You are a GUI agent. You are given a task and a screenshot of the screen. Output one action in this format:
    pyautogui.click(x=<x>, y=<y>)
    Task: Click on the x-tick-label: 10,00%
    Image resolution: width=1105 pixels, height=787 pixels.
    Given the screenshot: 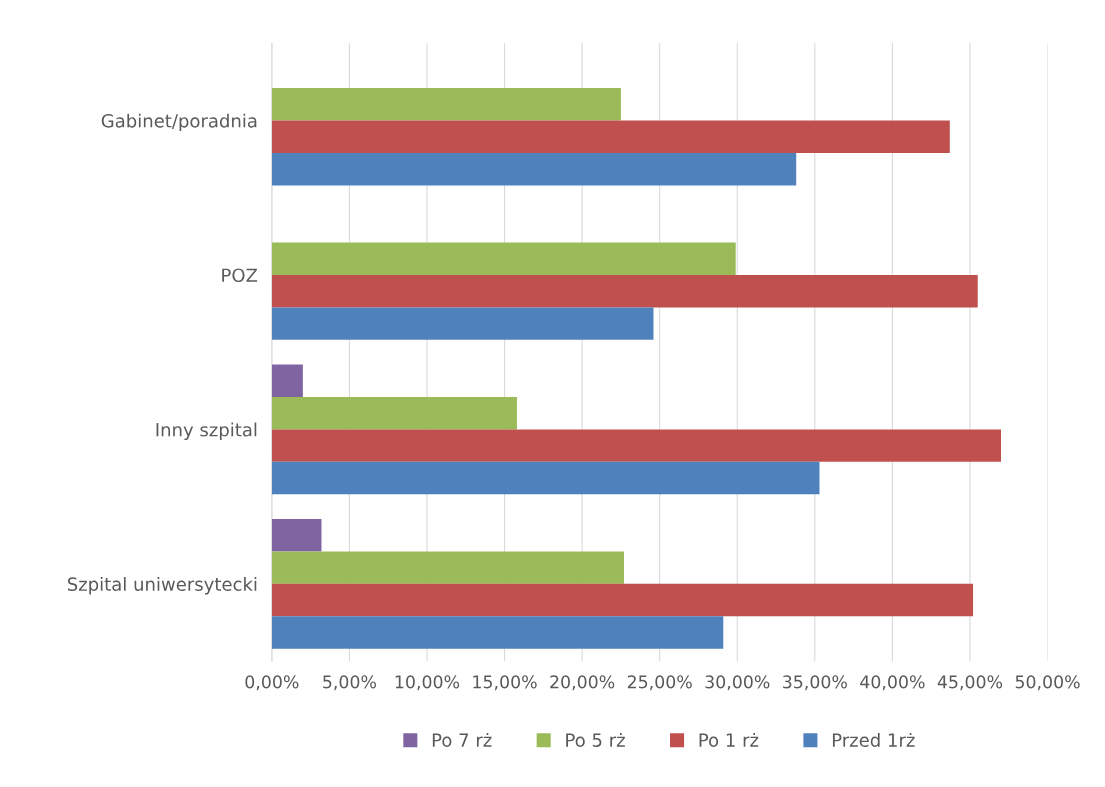 What is the action you would take?
    pyautogui.click(x=427, y=683)
    